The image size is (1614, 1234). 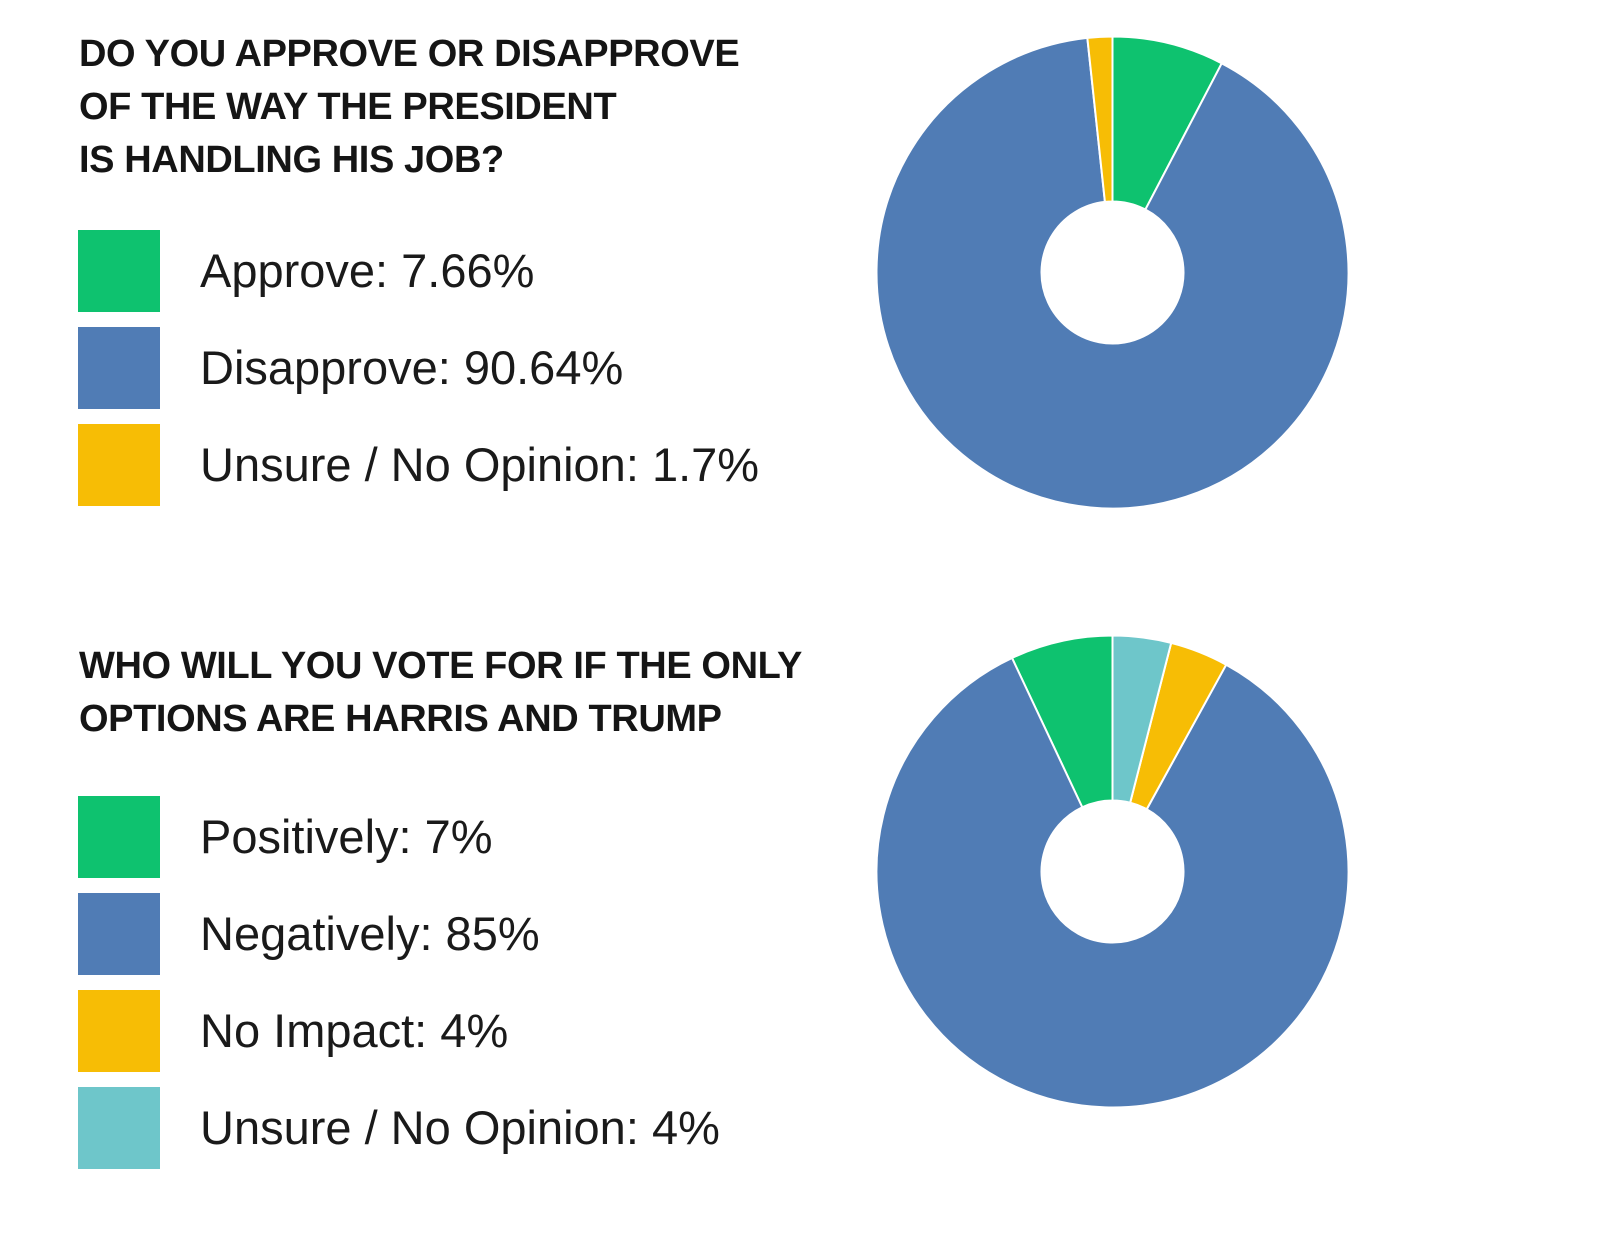 I want to click on donut-slice-negatively, so click(x=1112, y=882).